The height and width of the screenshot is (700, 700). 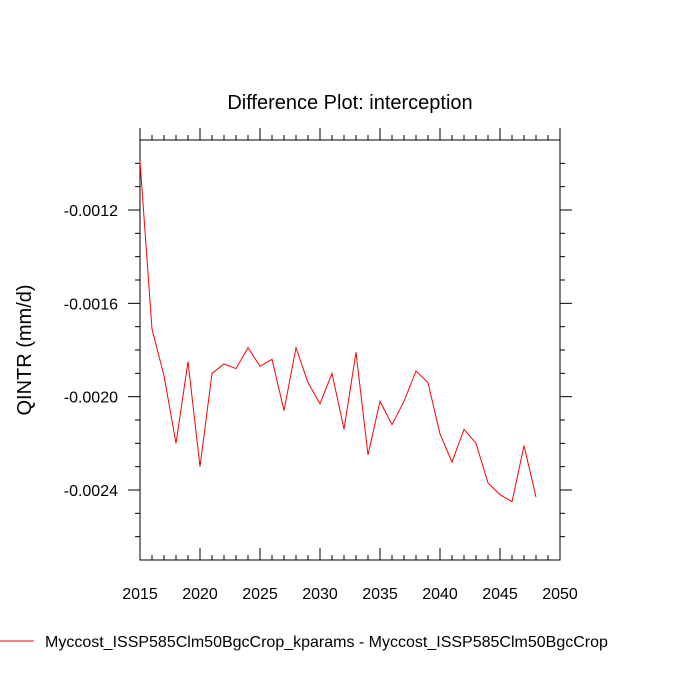 I want to click on y-axis-label: QINTR (mm/d), so click(x=25, y=349).